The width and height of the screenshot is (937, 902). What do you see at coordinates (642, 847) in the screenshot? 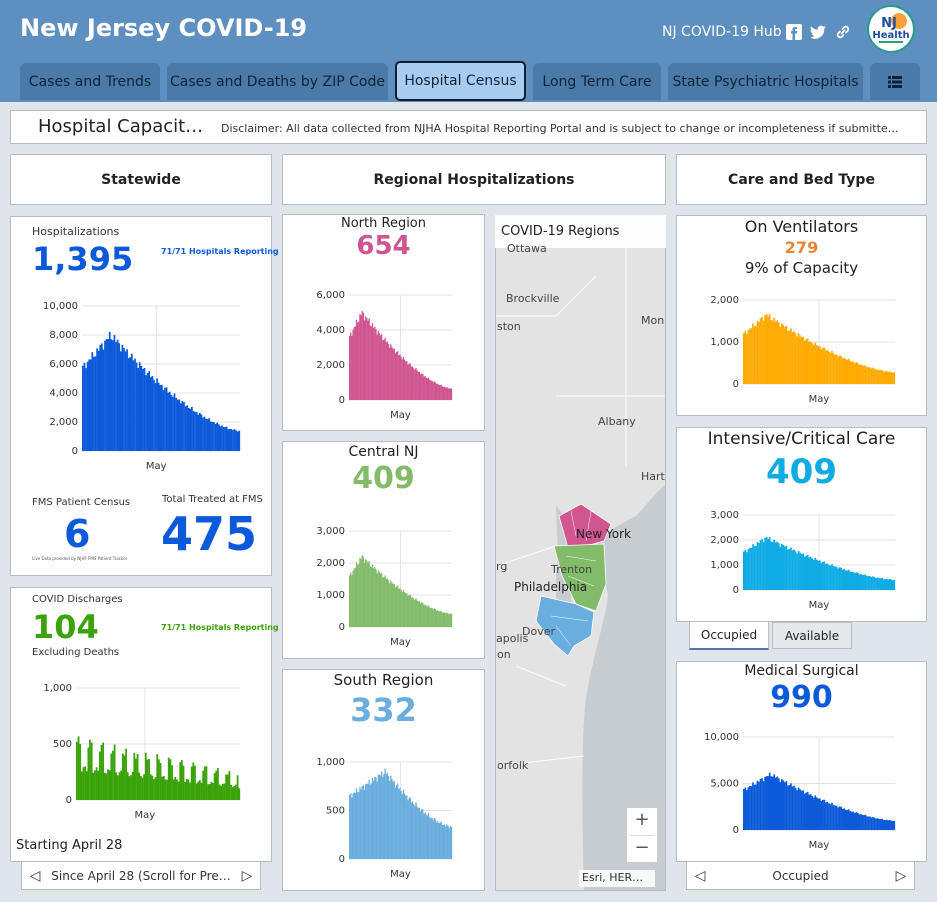
I see `zoom-out-button: −` at bounding box center [642, 847].